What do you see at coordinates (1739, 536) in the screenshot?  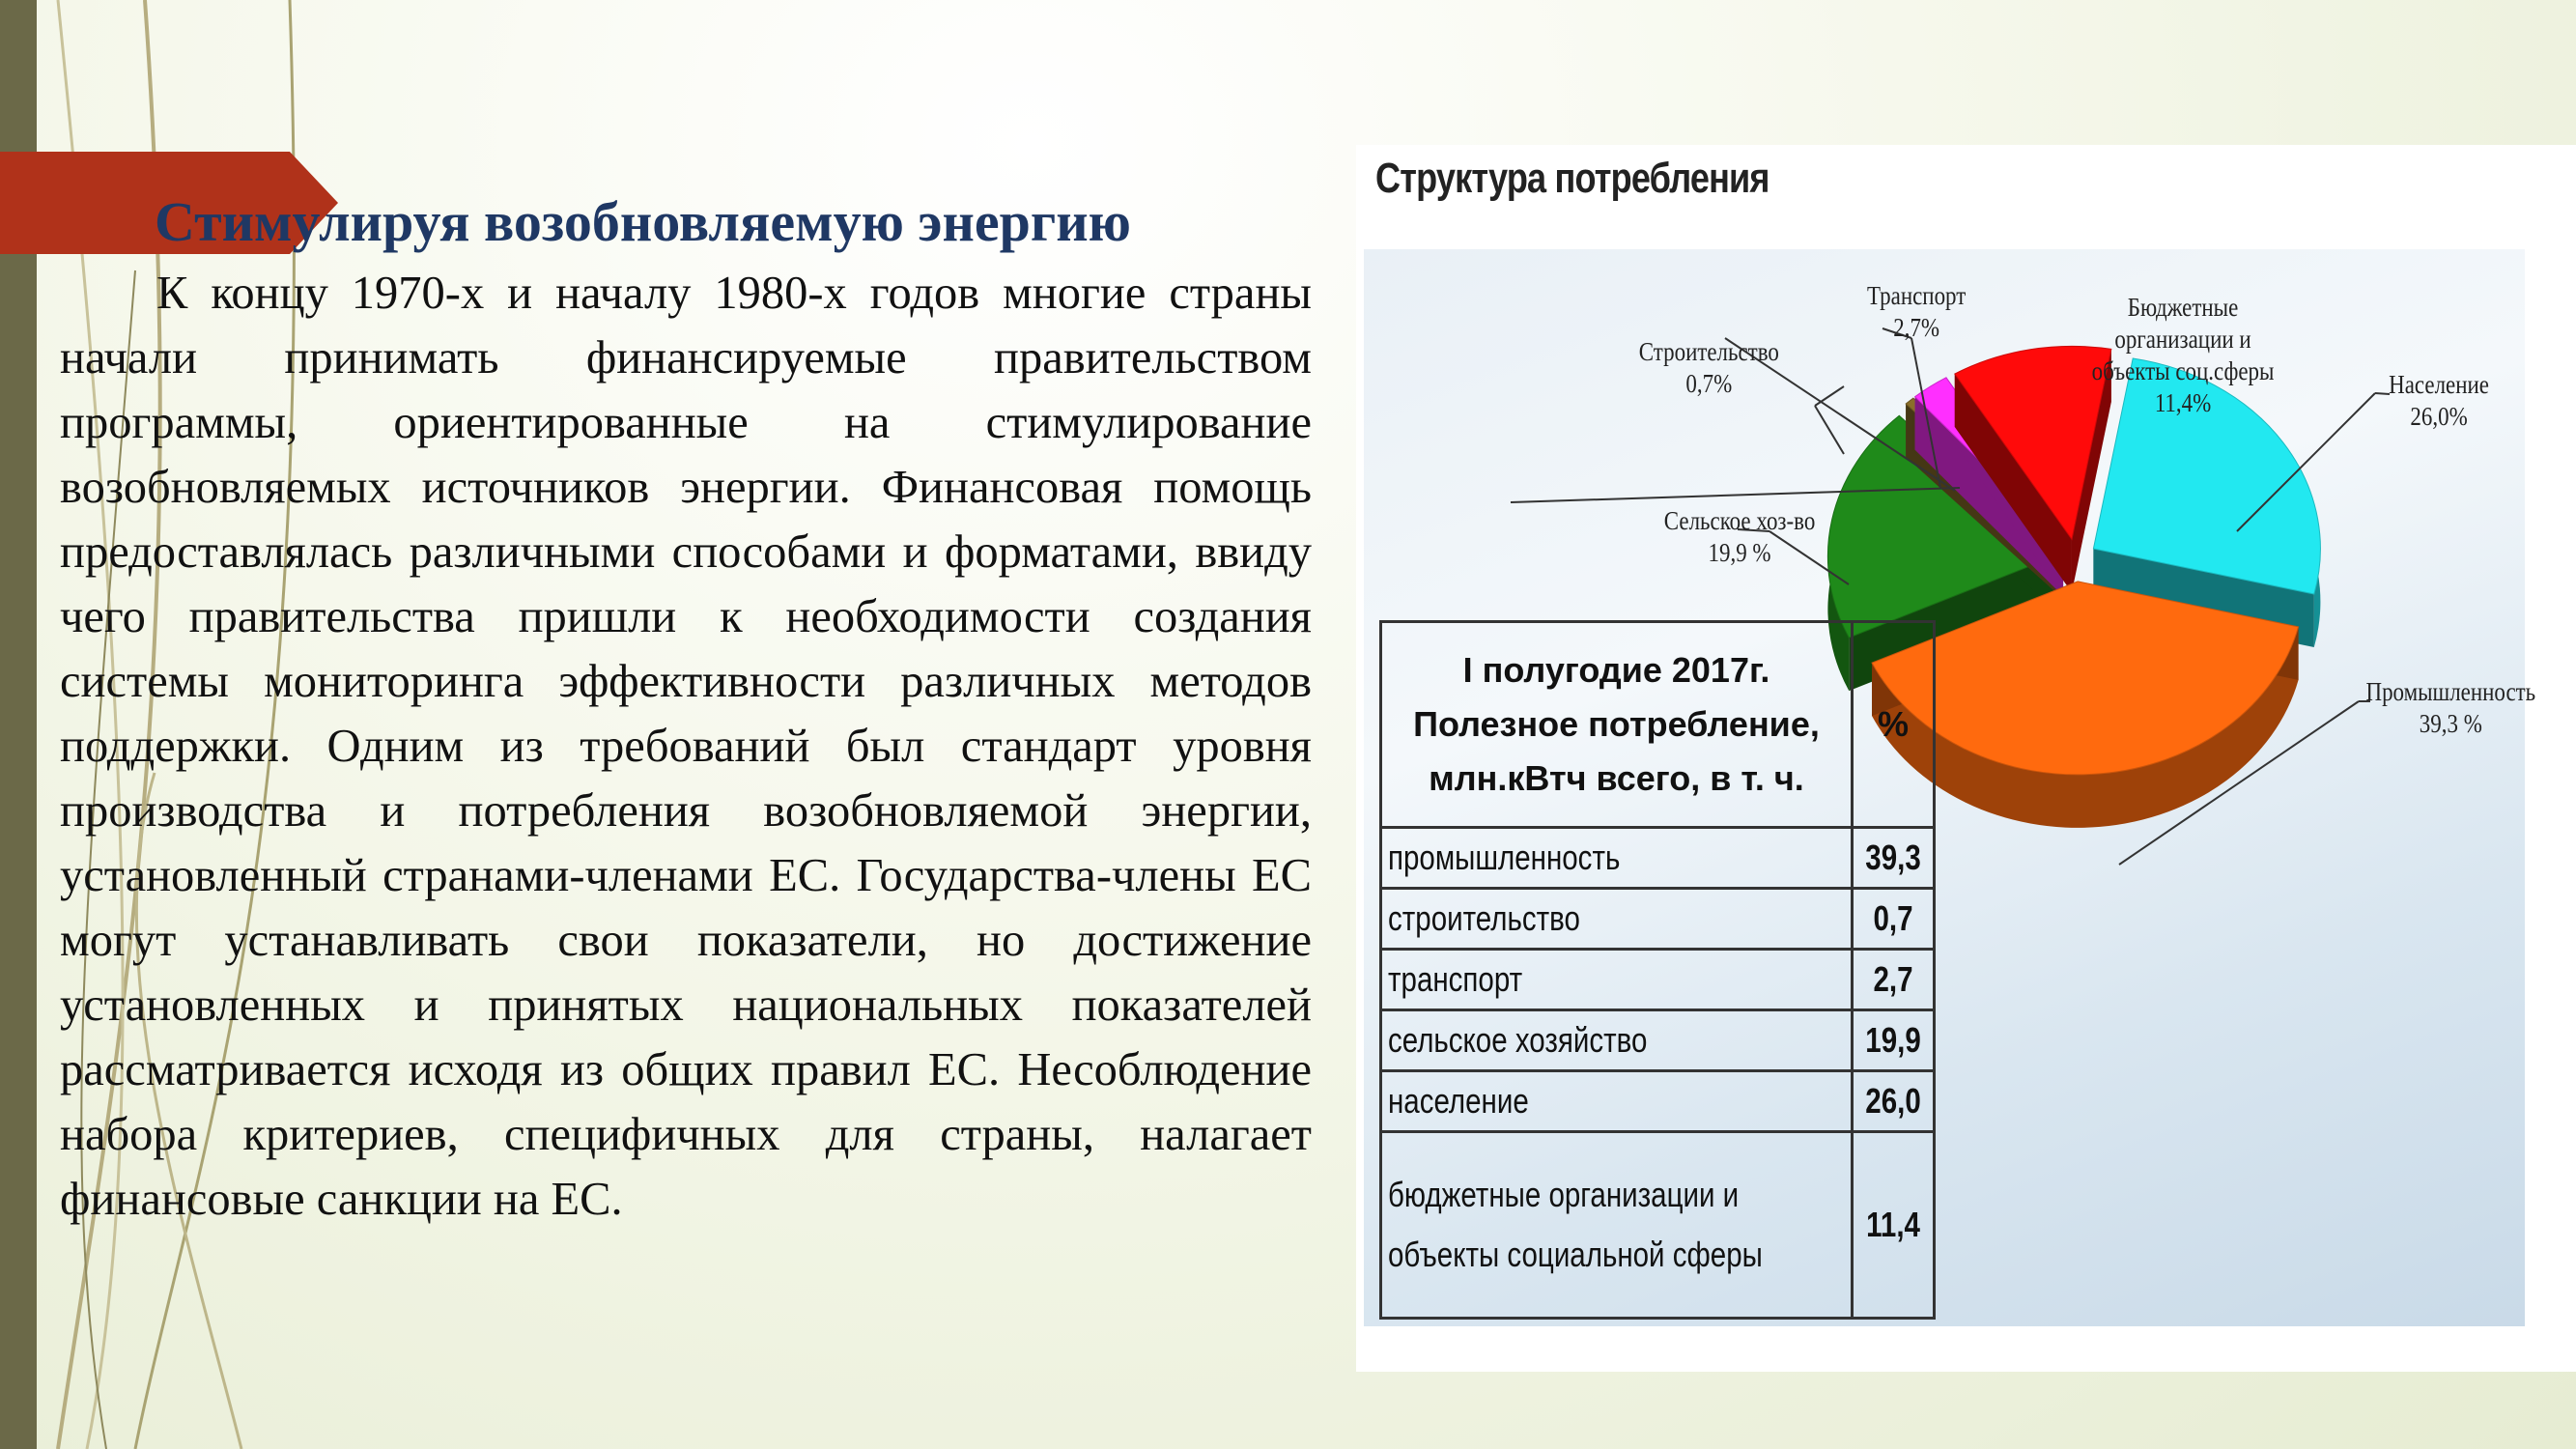 I see `label-agriculture: Сельское хоз-во 19,9 %` at bounding box center [1739, 536].